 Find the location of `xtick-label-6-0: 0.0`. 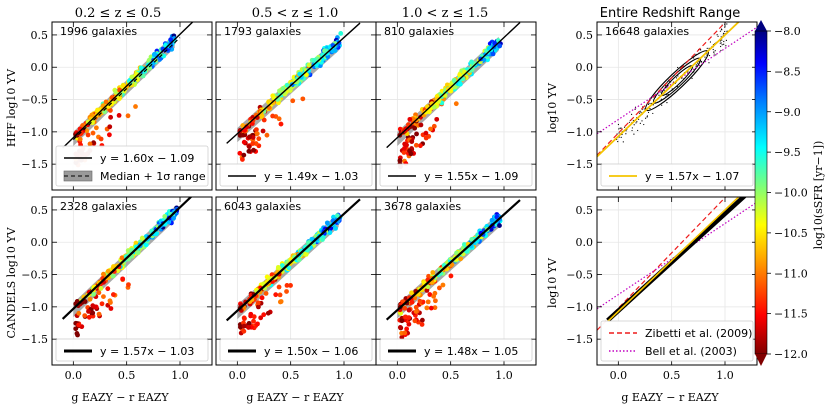

xtick-label-6-0: 0.0 is located at coordinates (398, 375).